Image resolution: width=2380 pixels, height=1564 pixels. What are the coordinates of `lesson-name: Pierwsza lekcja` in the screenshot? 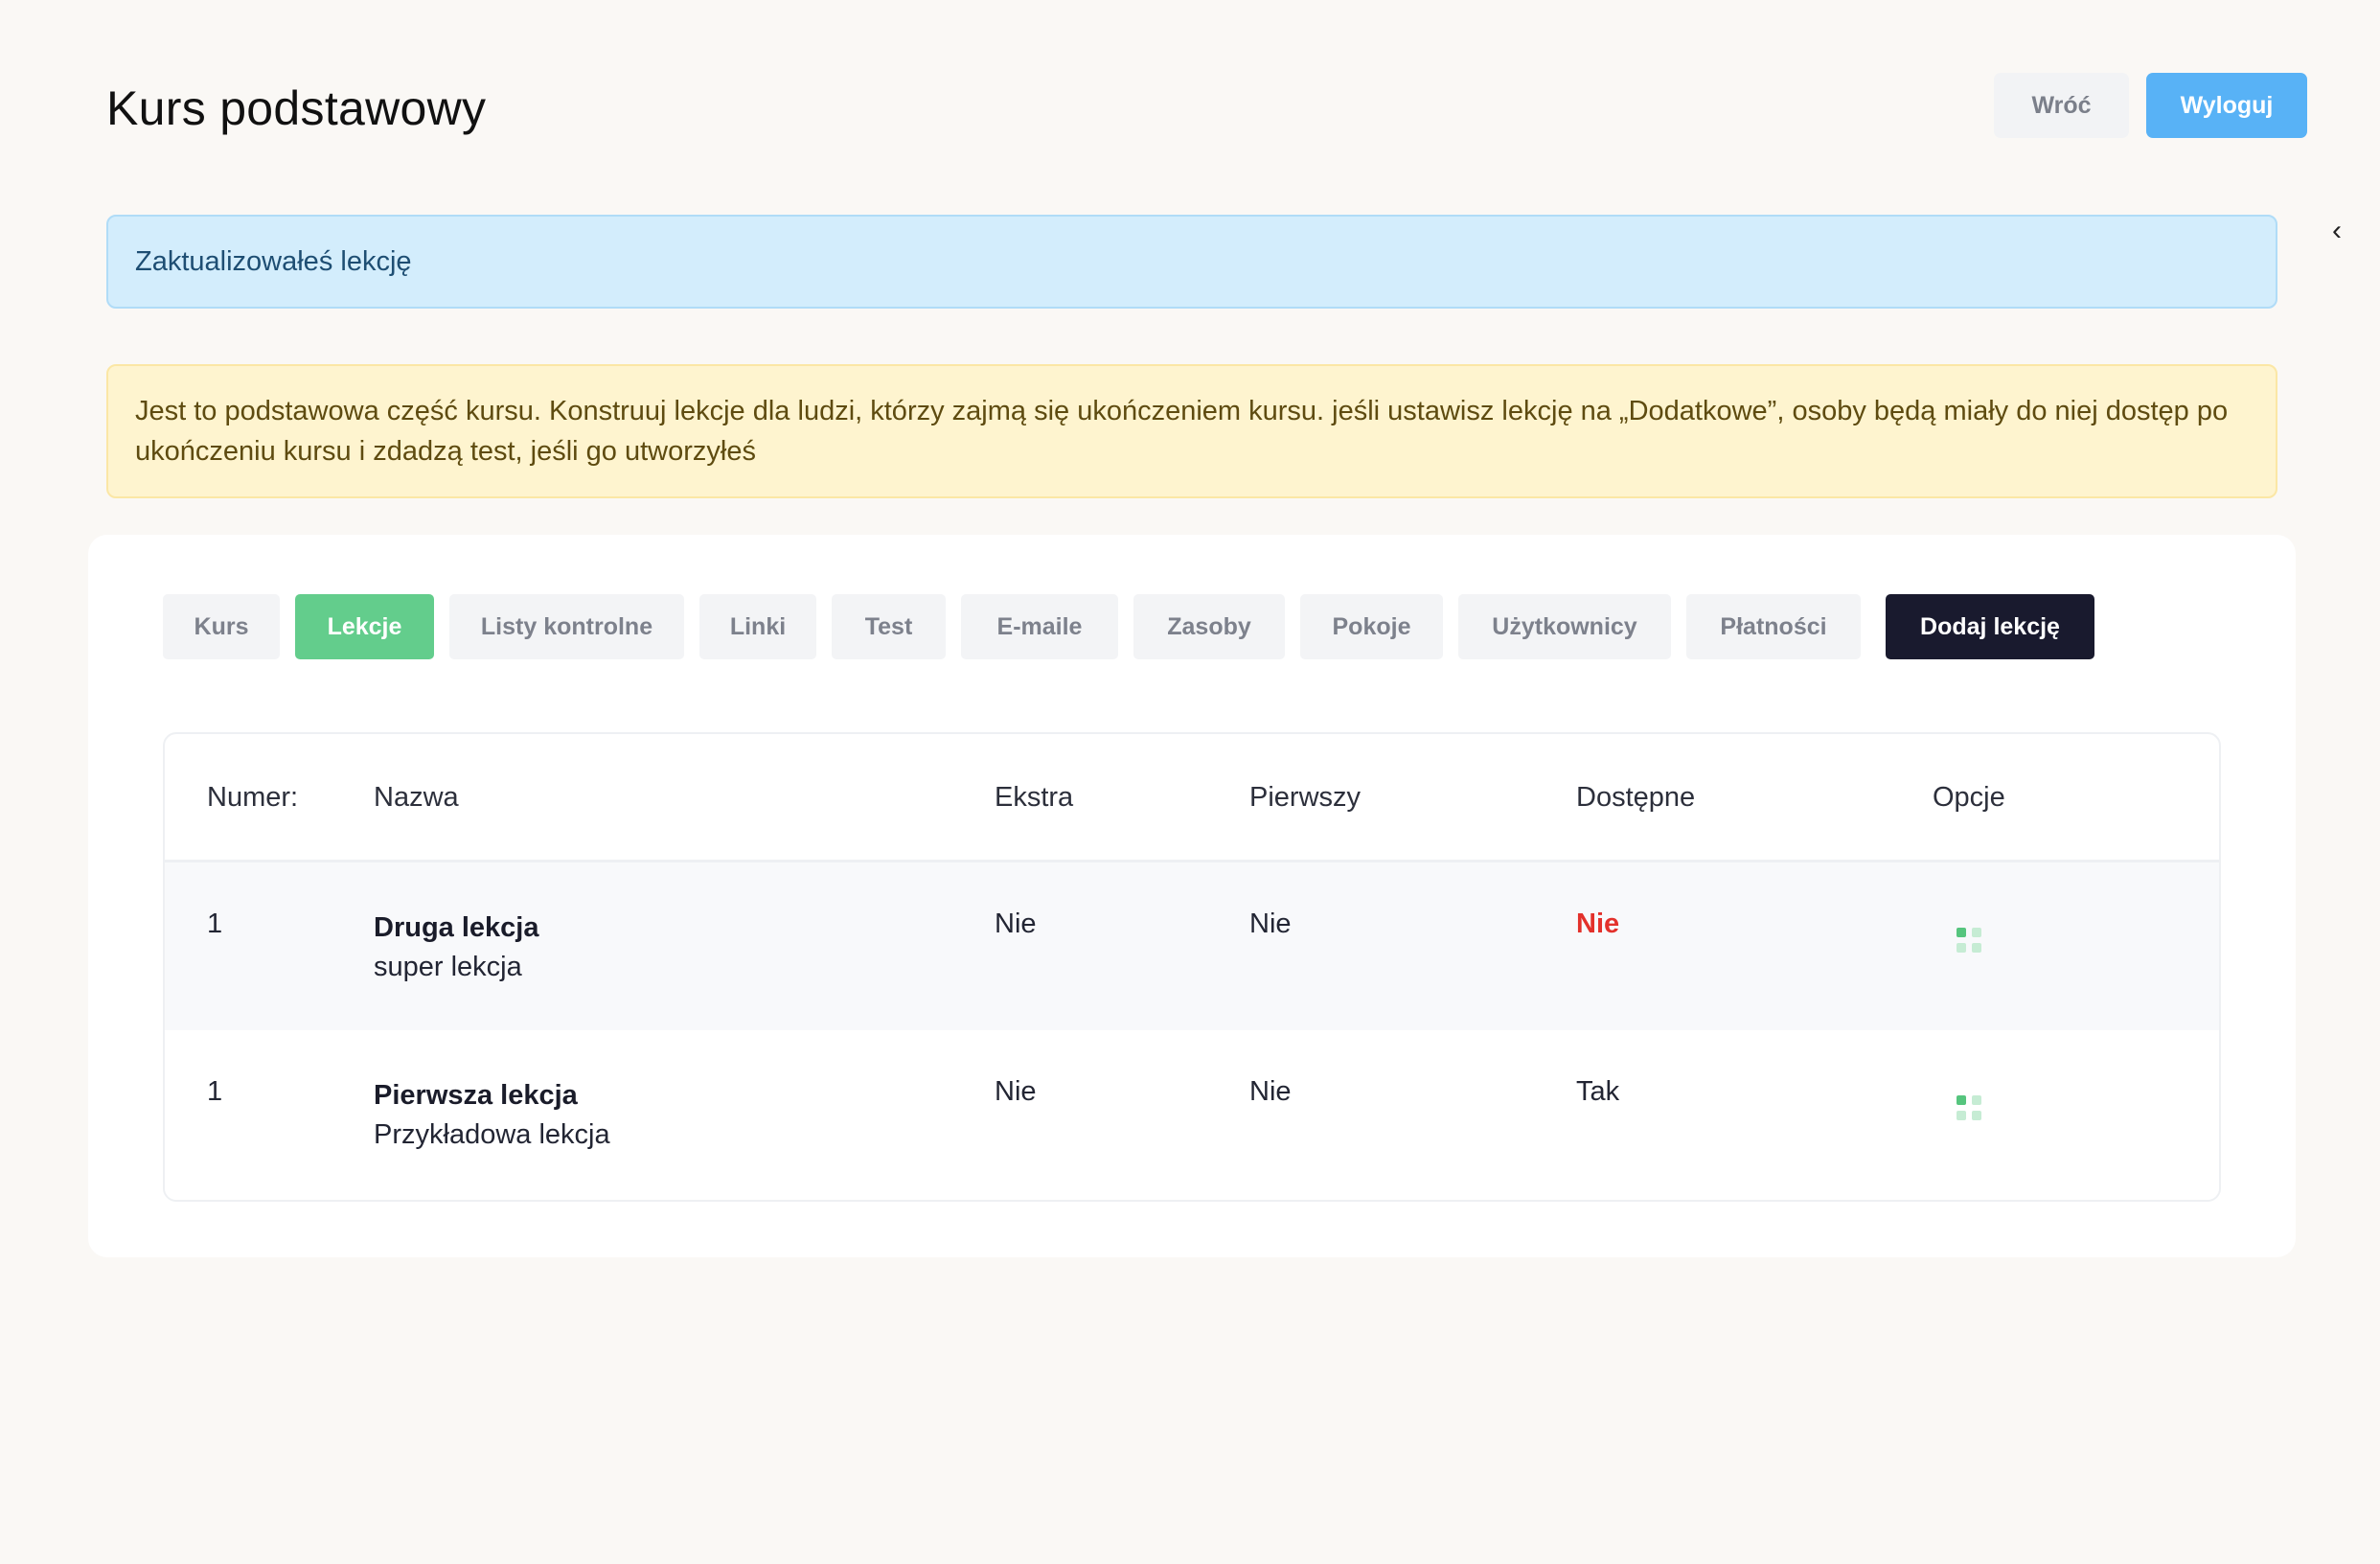 It's located at (476, 1095).